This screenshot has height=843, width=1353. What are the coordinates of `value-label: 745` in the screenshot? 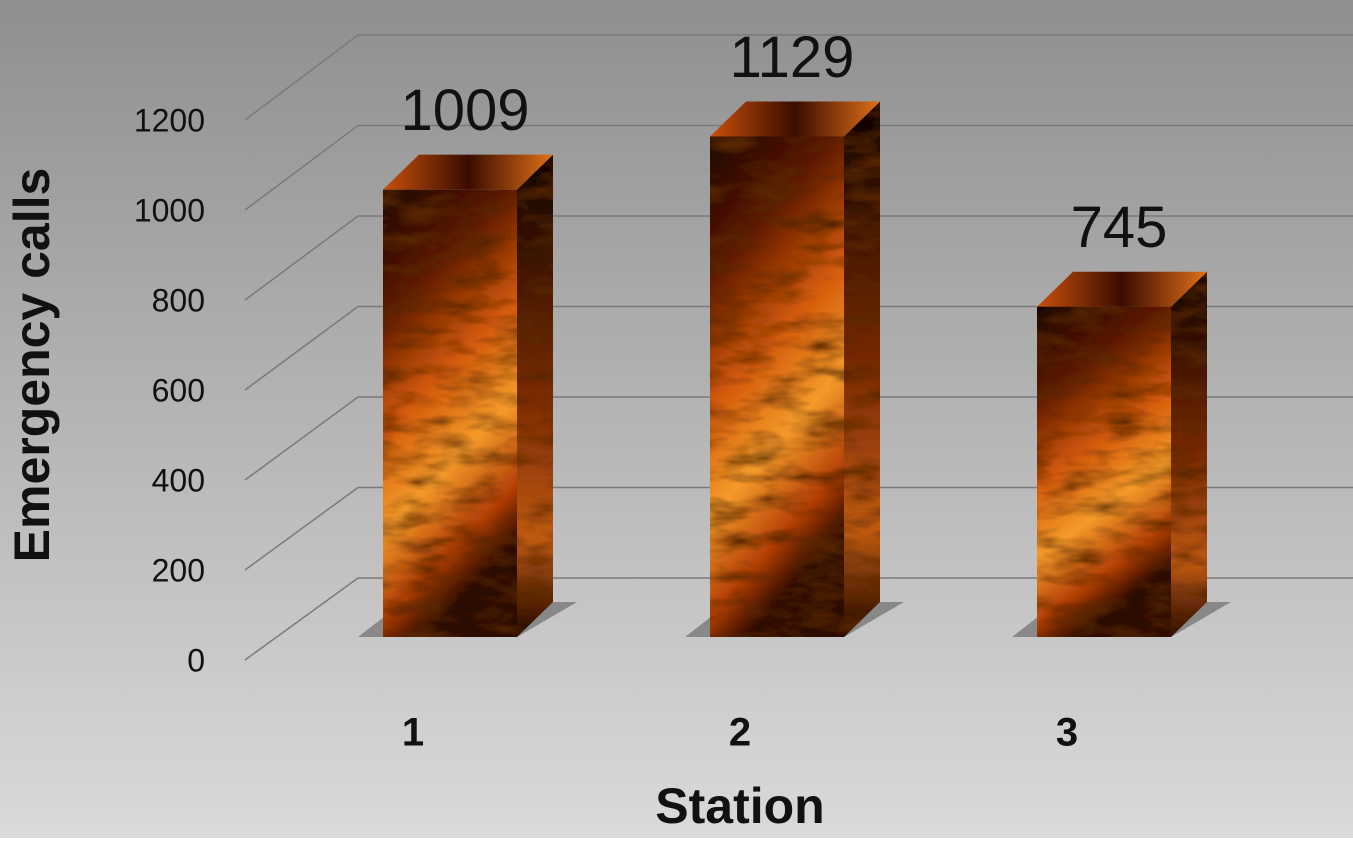 It's located at (1119, 227).